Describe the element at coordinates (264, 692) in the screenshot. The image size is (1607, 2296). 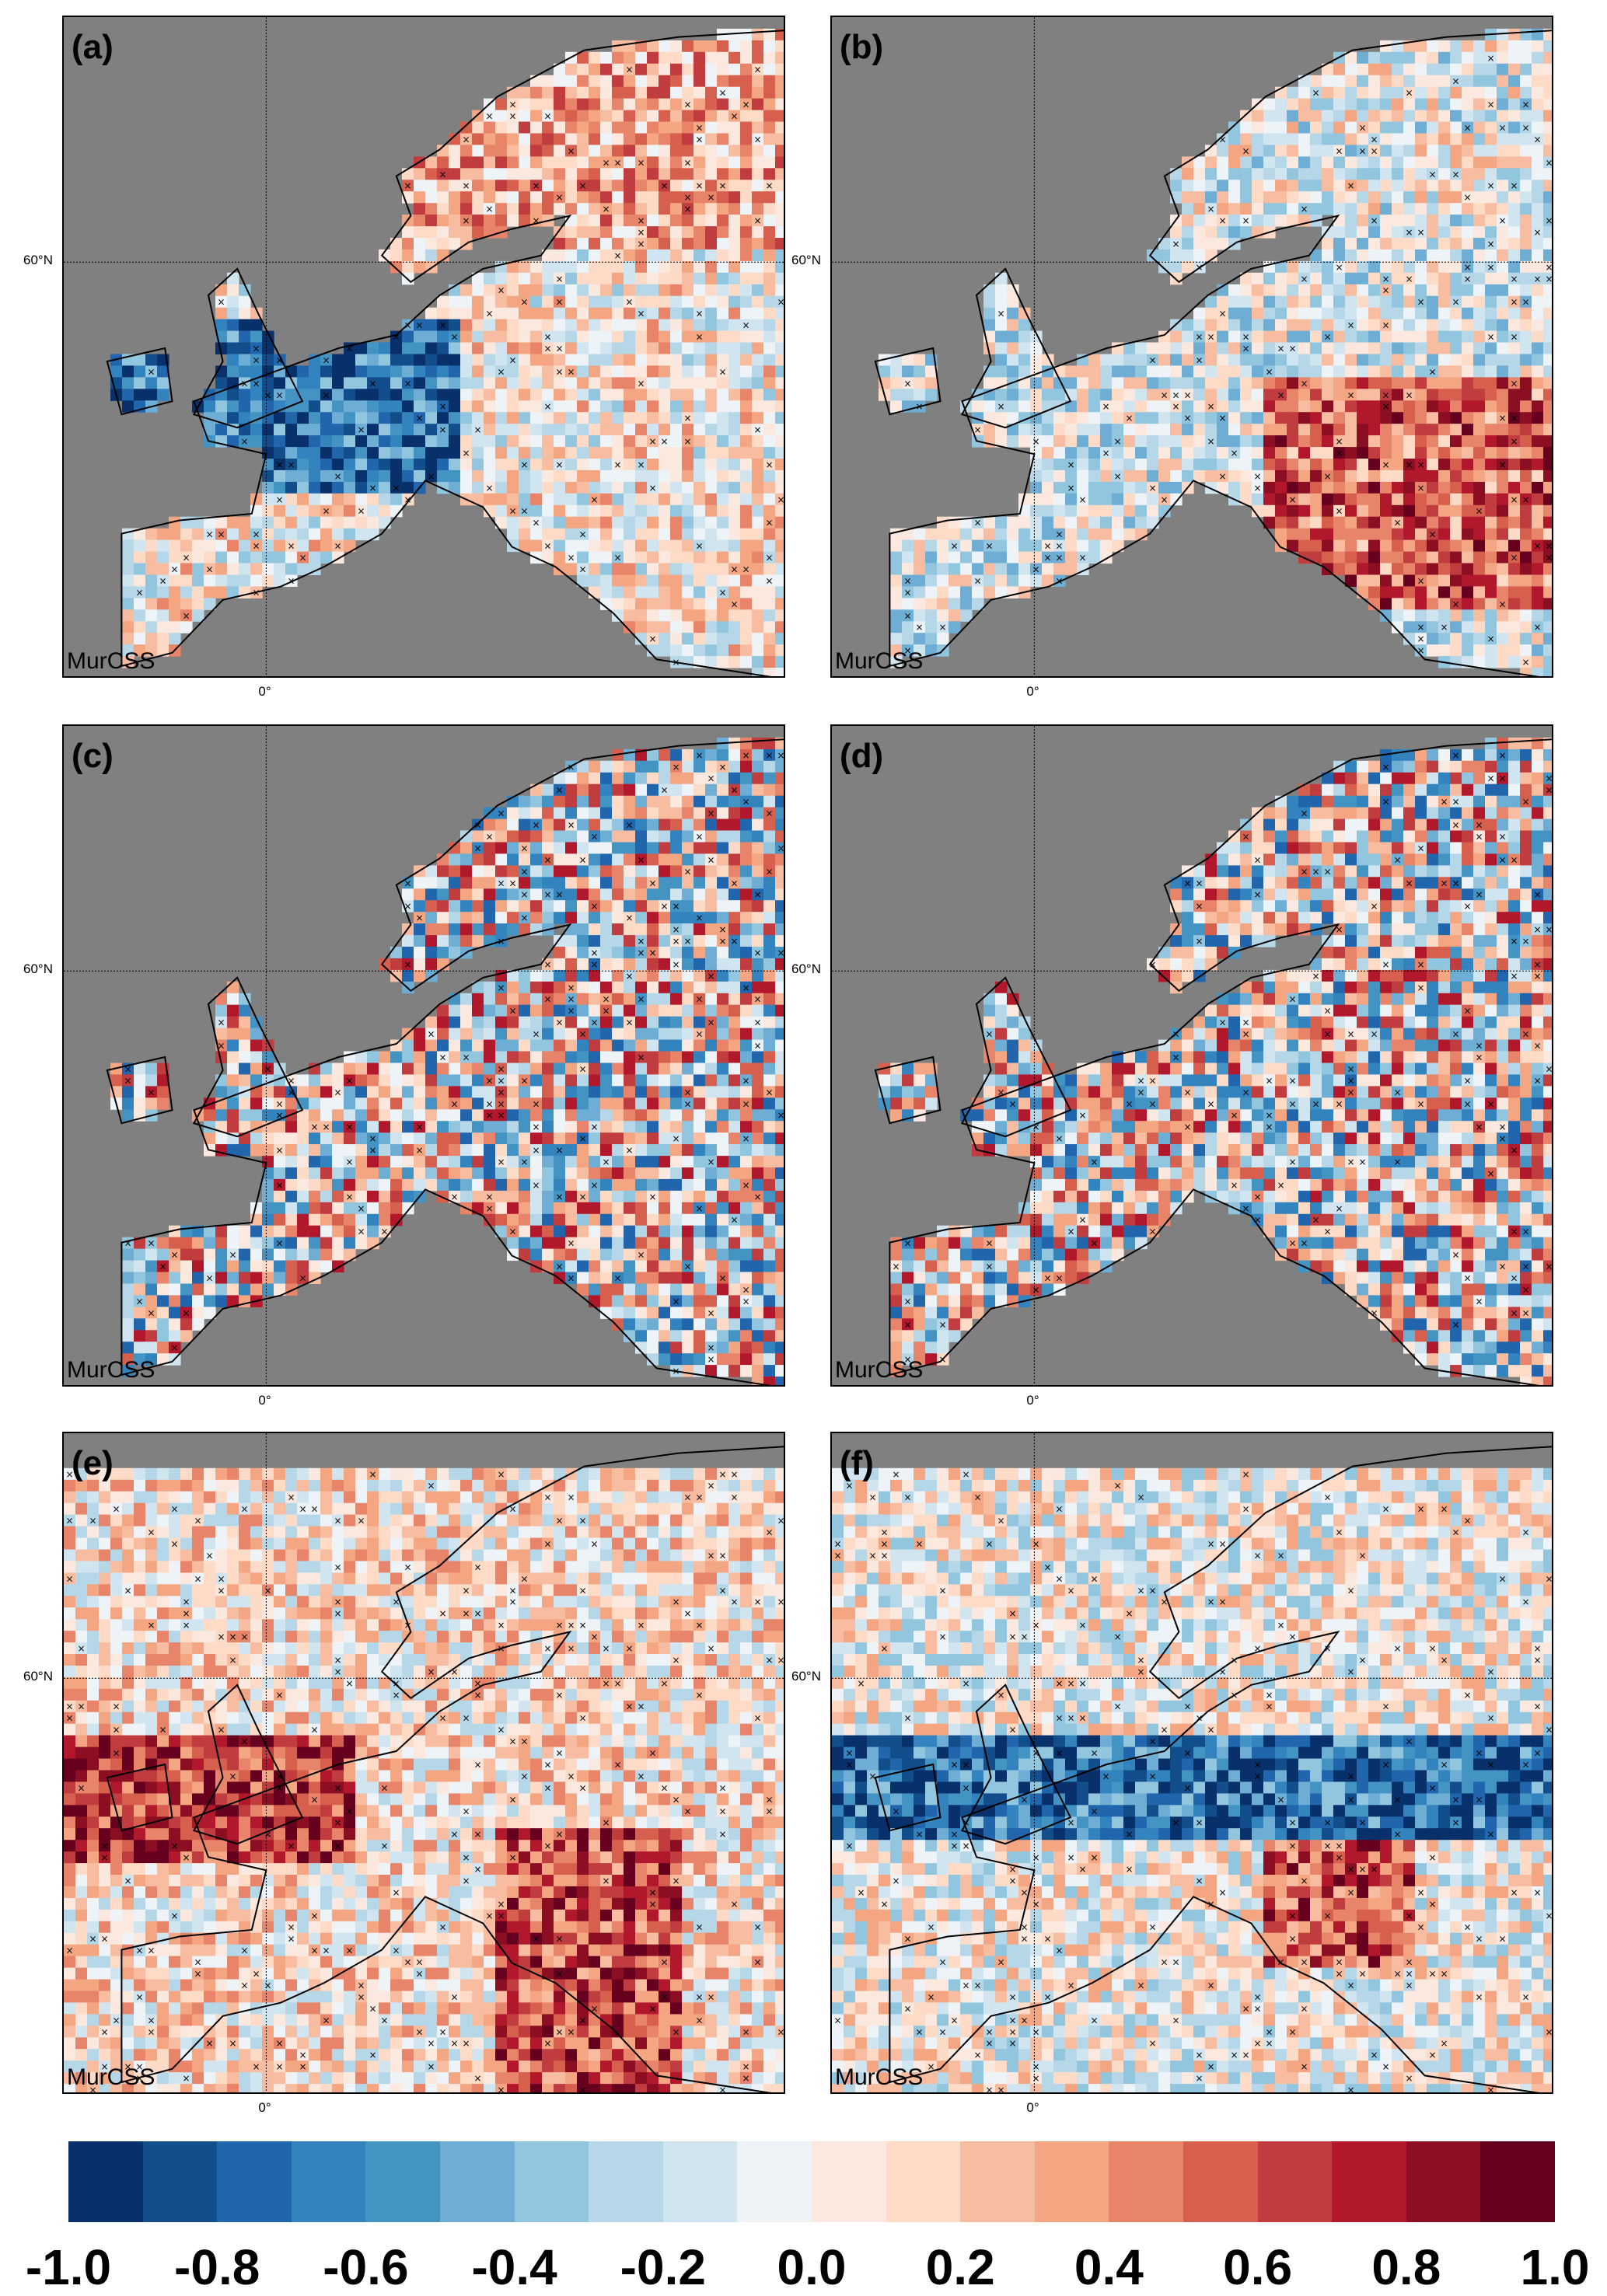
I see `longitude-label: 0°` at that location.